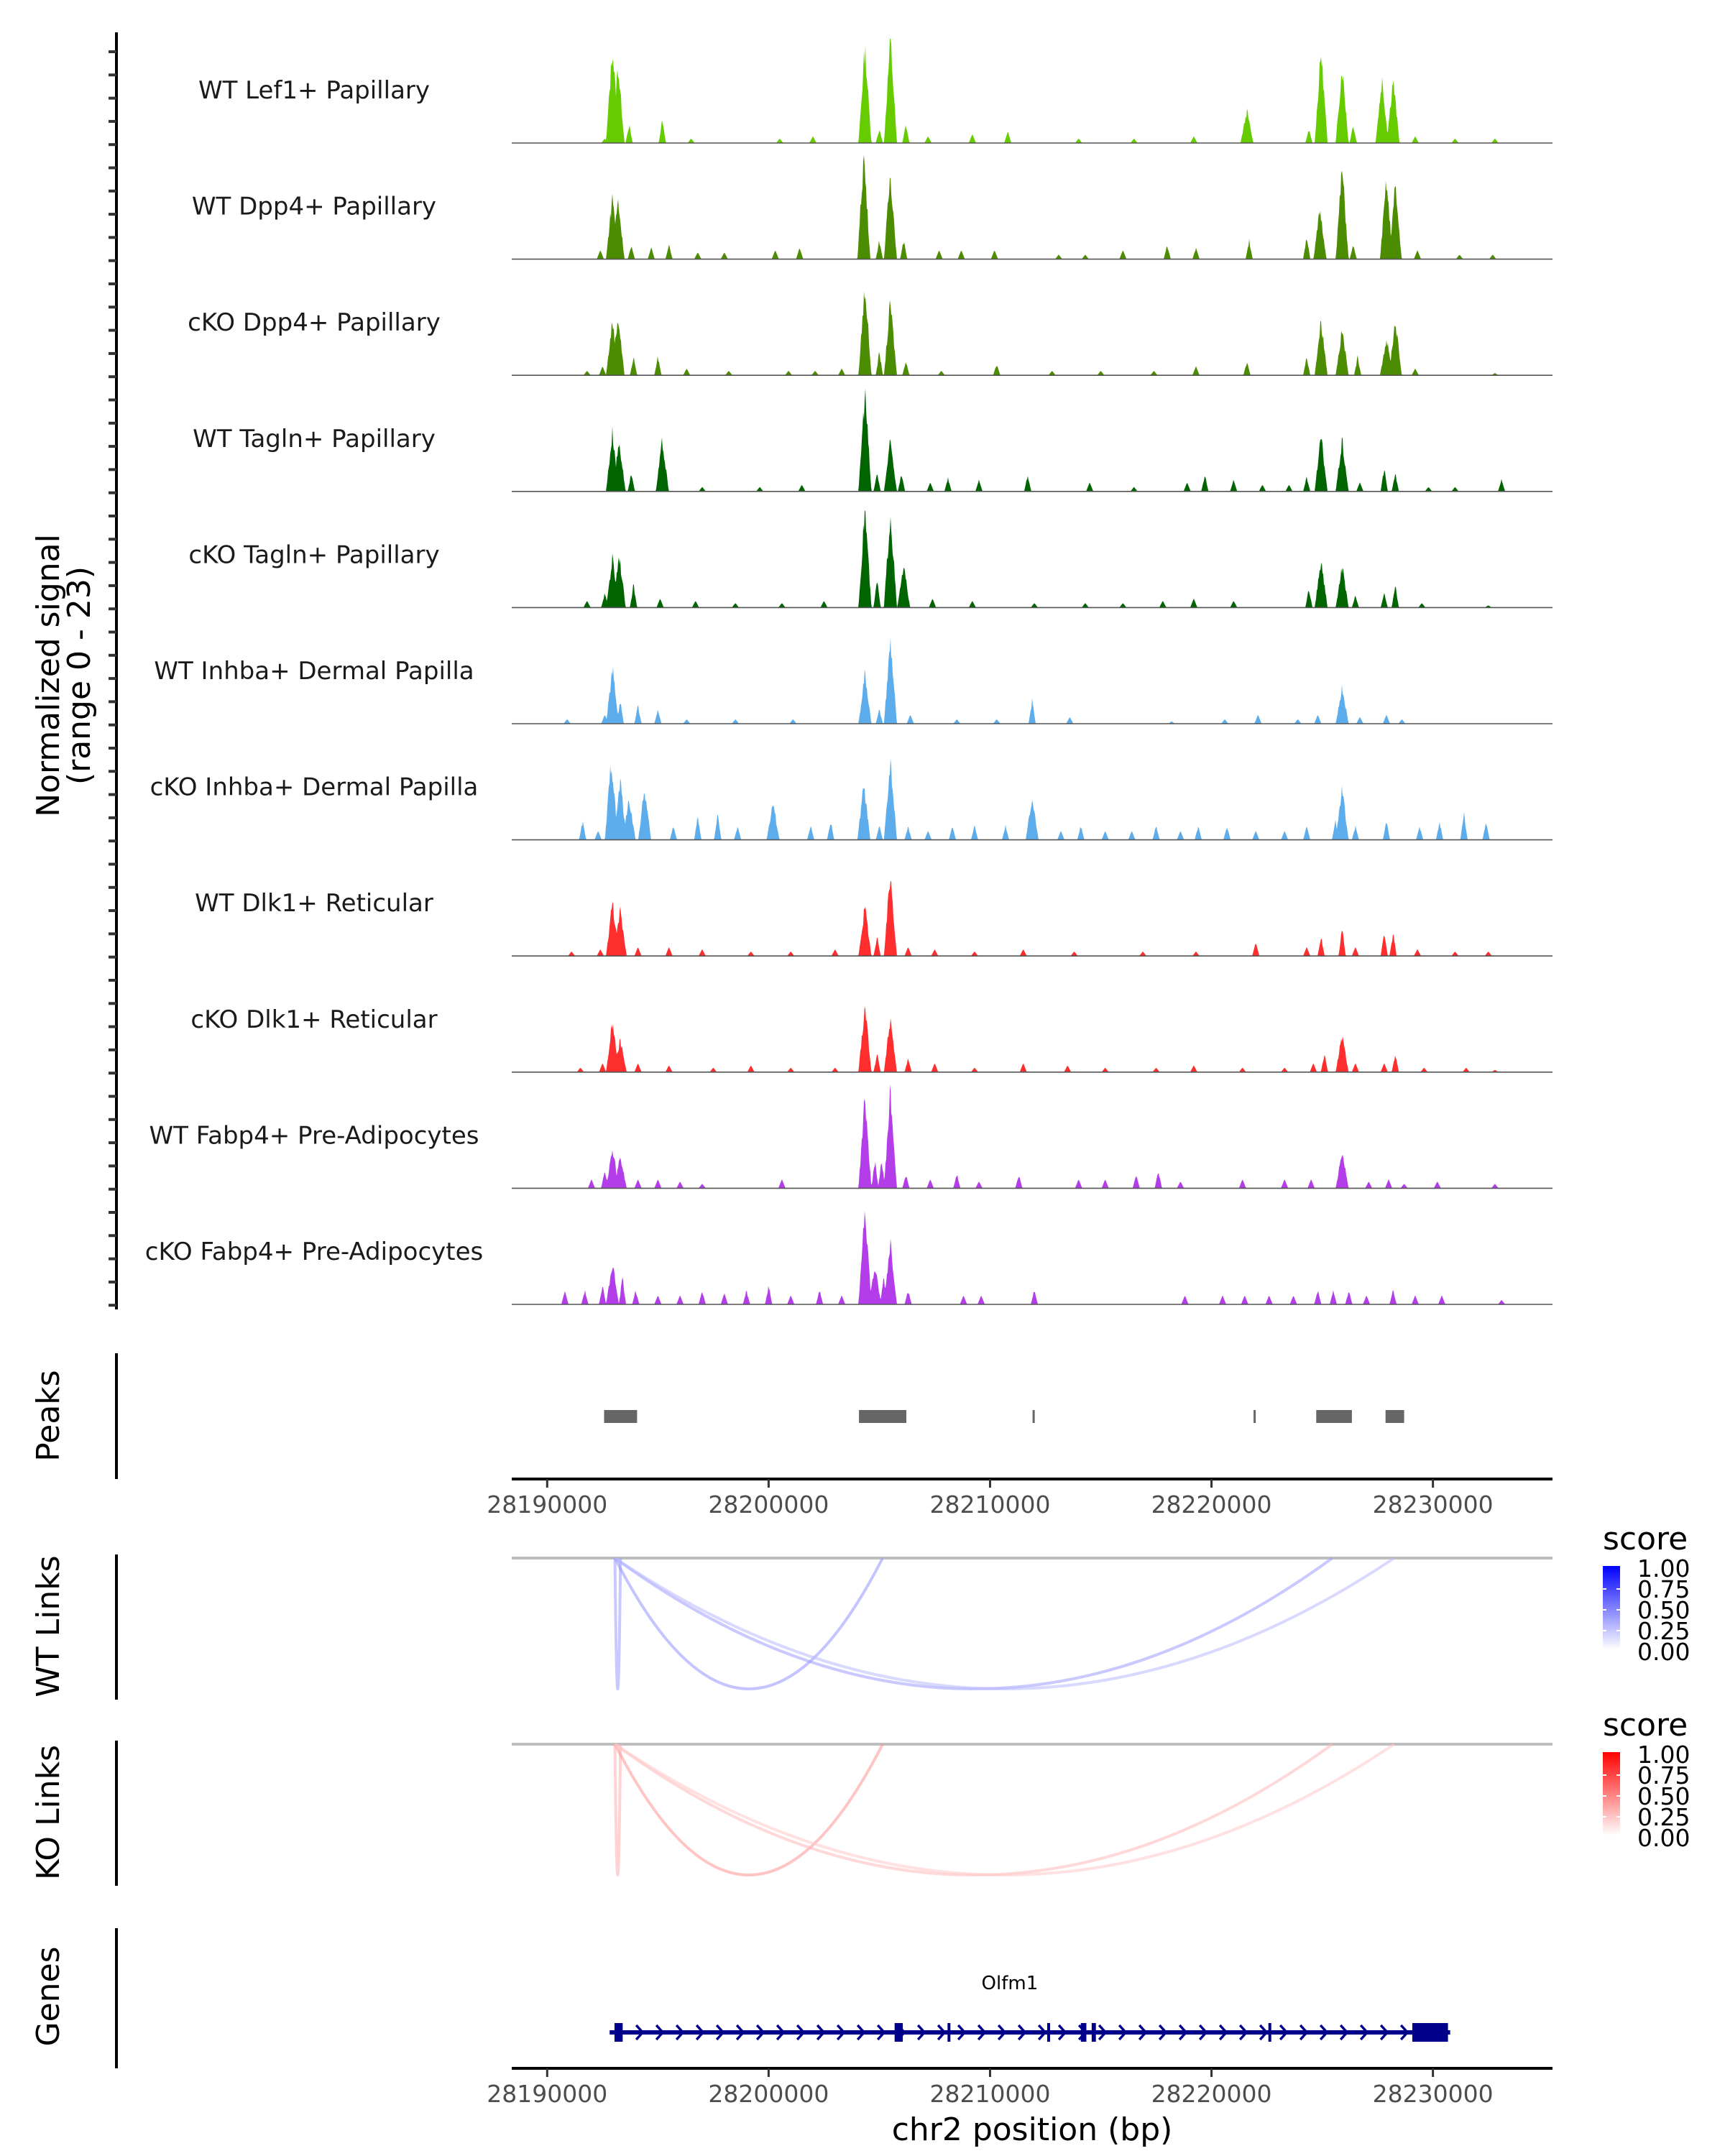 This screenshot has height=2156, width=1725. Describe the element at coordinates (1032, 2129) in the screenshot. I see `x-axis-title: chr2 position (bp)` at that location.